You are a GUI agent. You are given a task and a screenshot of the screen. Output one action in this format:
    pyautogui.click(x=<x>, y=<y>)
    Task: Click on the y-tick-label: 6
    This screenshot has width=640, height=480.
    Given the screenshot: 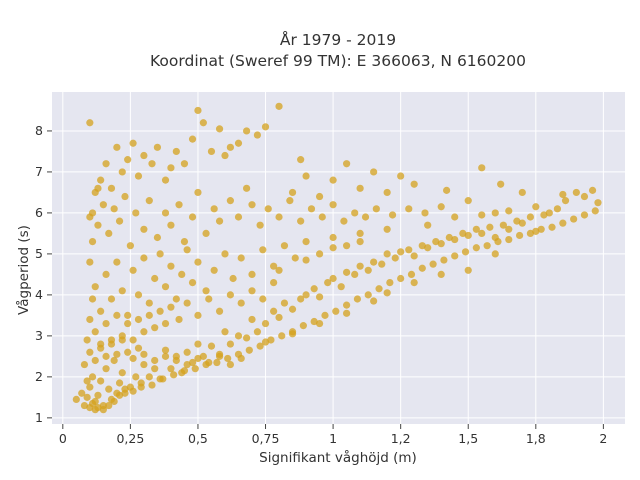 What is the action you would take?
    pyautogui.click(x=39, y=212)
    